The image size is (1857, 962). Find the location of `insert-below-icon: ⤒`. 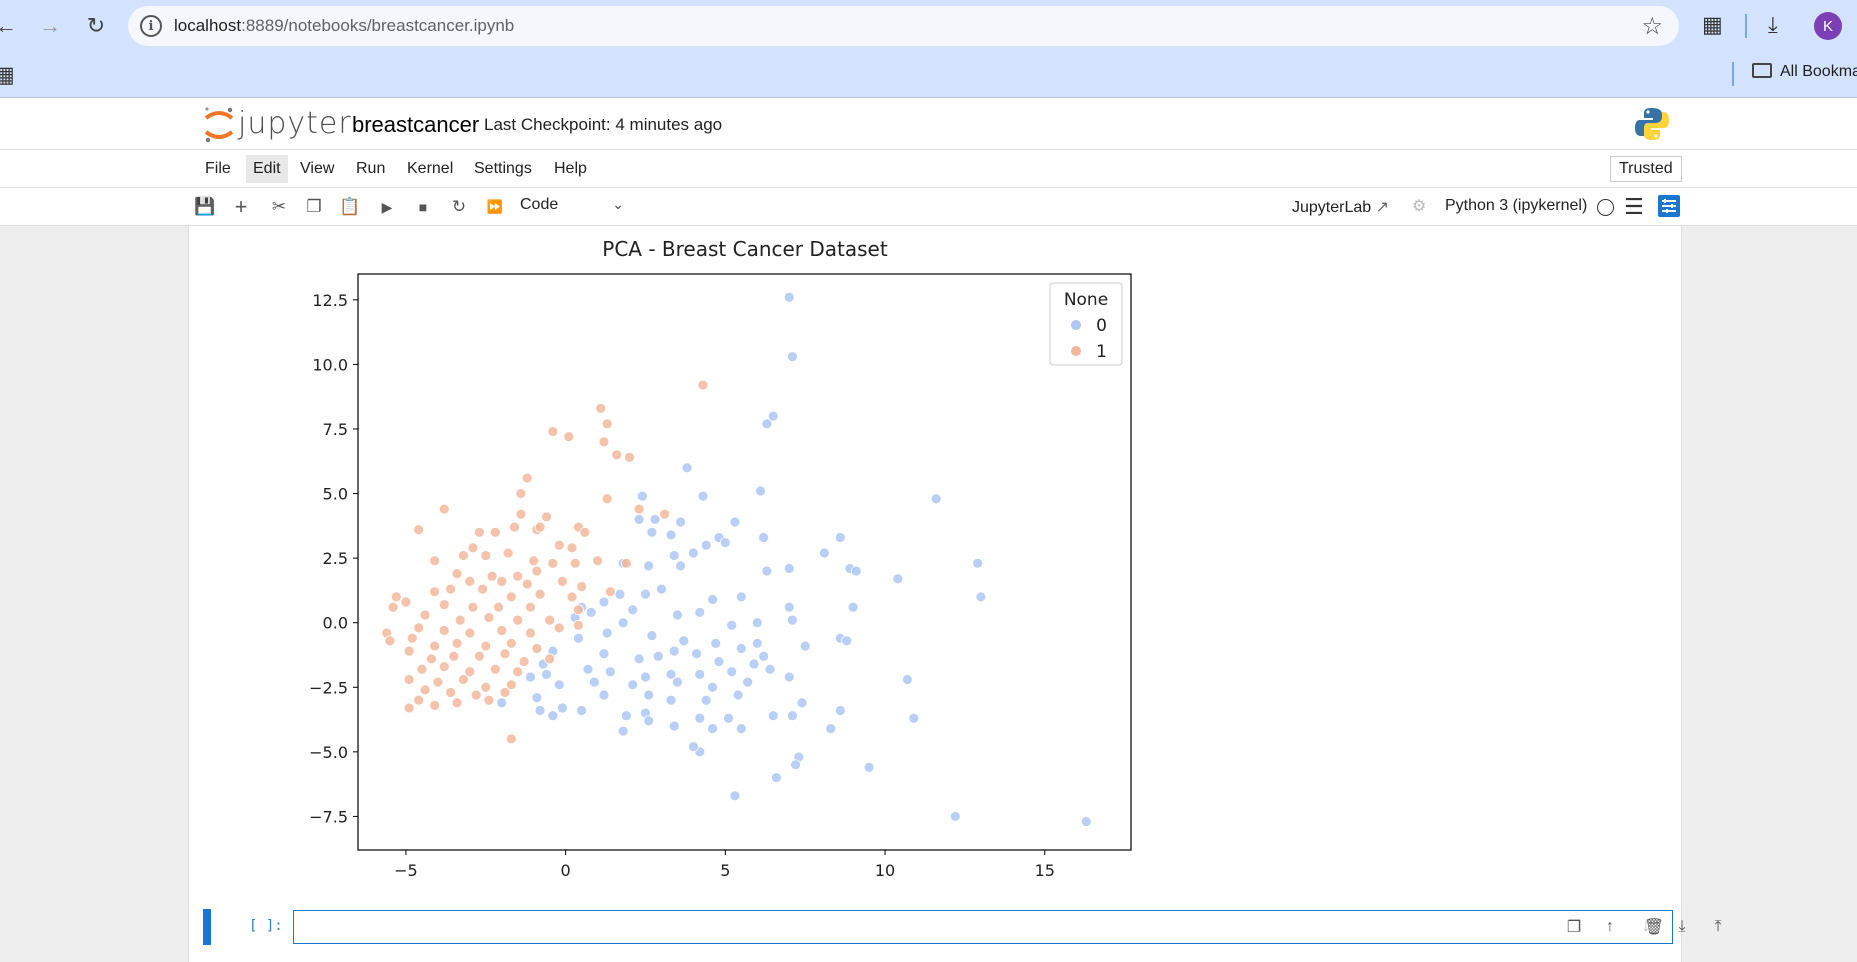

insert-below-icon: ⤒ is located at coordinates (1718, 926).